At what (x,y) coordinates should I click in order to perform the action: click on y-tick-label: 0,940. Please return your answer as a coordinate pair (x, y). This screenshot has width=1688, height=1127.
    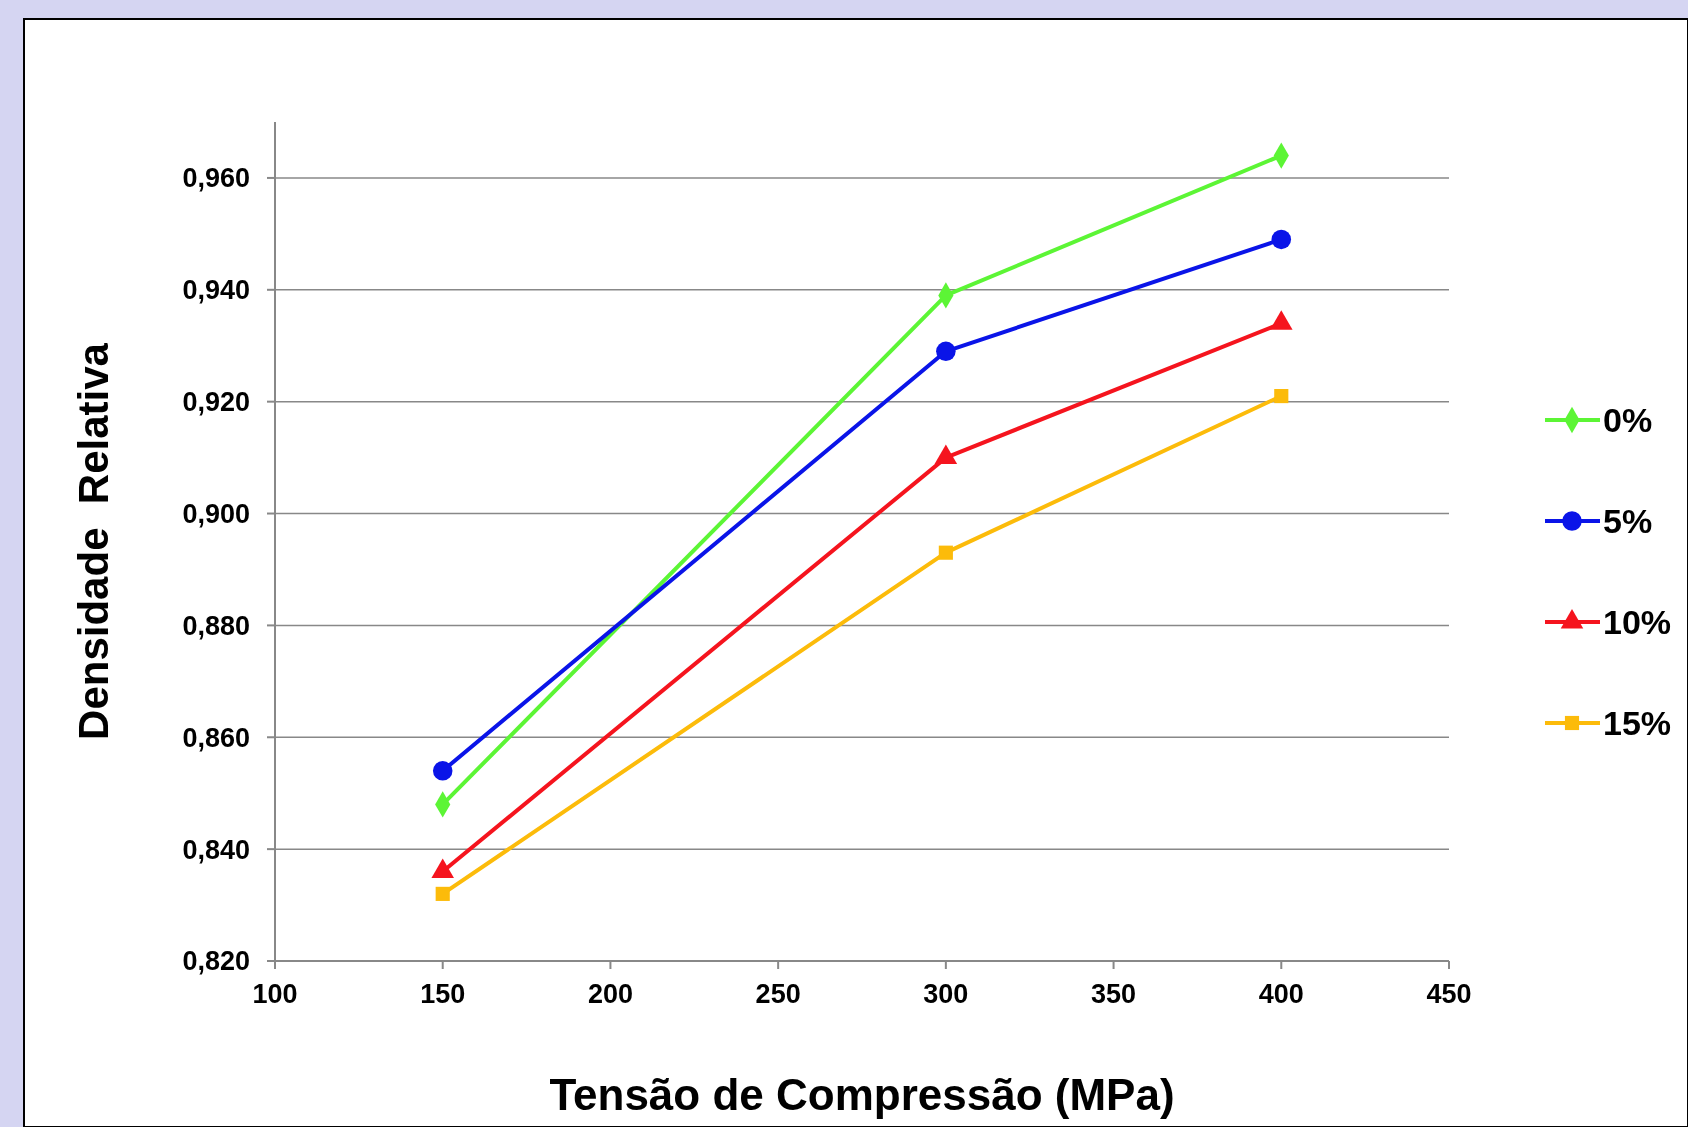
    Looking at the image, I should click on (216, 290).